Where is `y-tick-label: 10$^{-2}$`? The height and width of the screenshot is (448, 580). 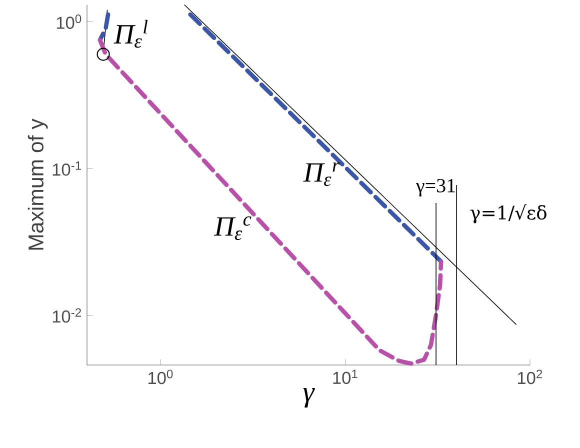 y-tick-label: 10$^{-2}$ is located at coordinates (67, 315).